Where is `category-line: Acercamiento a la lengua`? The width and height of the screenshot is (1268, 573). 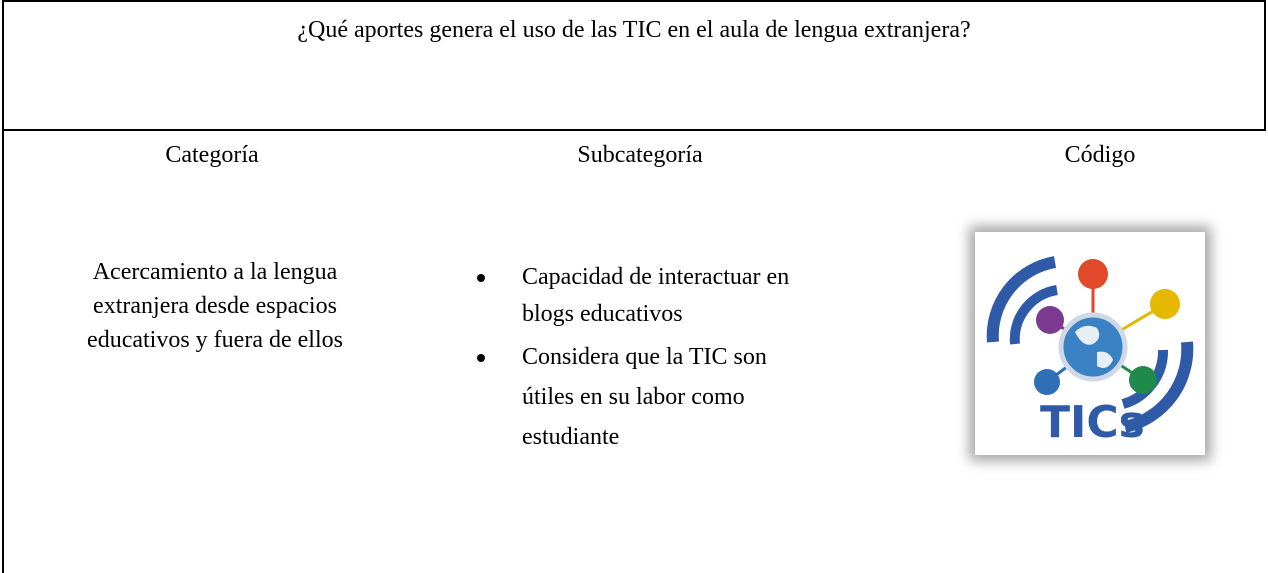
category-line: Acercamiento a la lengua is located at coordinates (215, 272).